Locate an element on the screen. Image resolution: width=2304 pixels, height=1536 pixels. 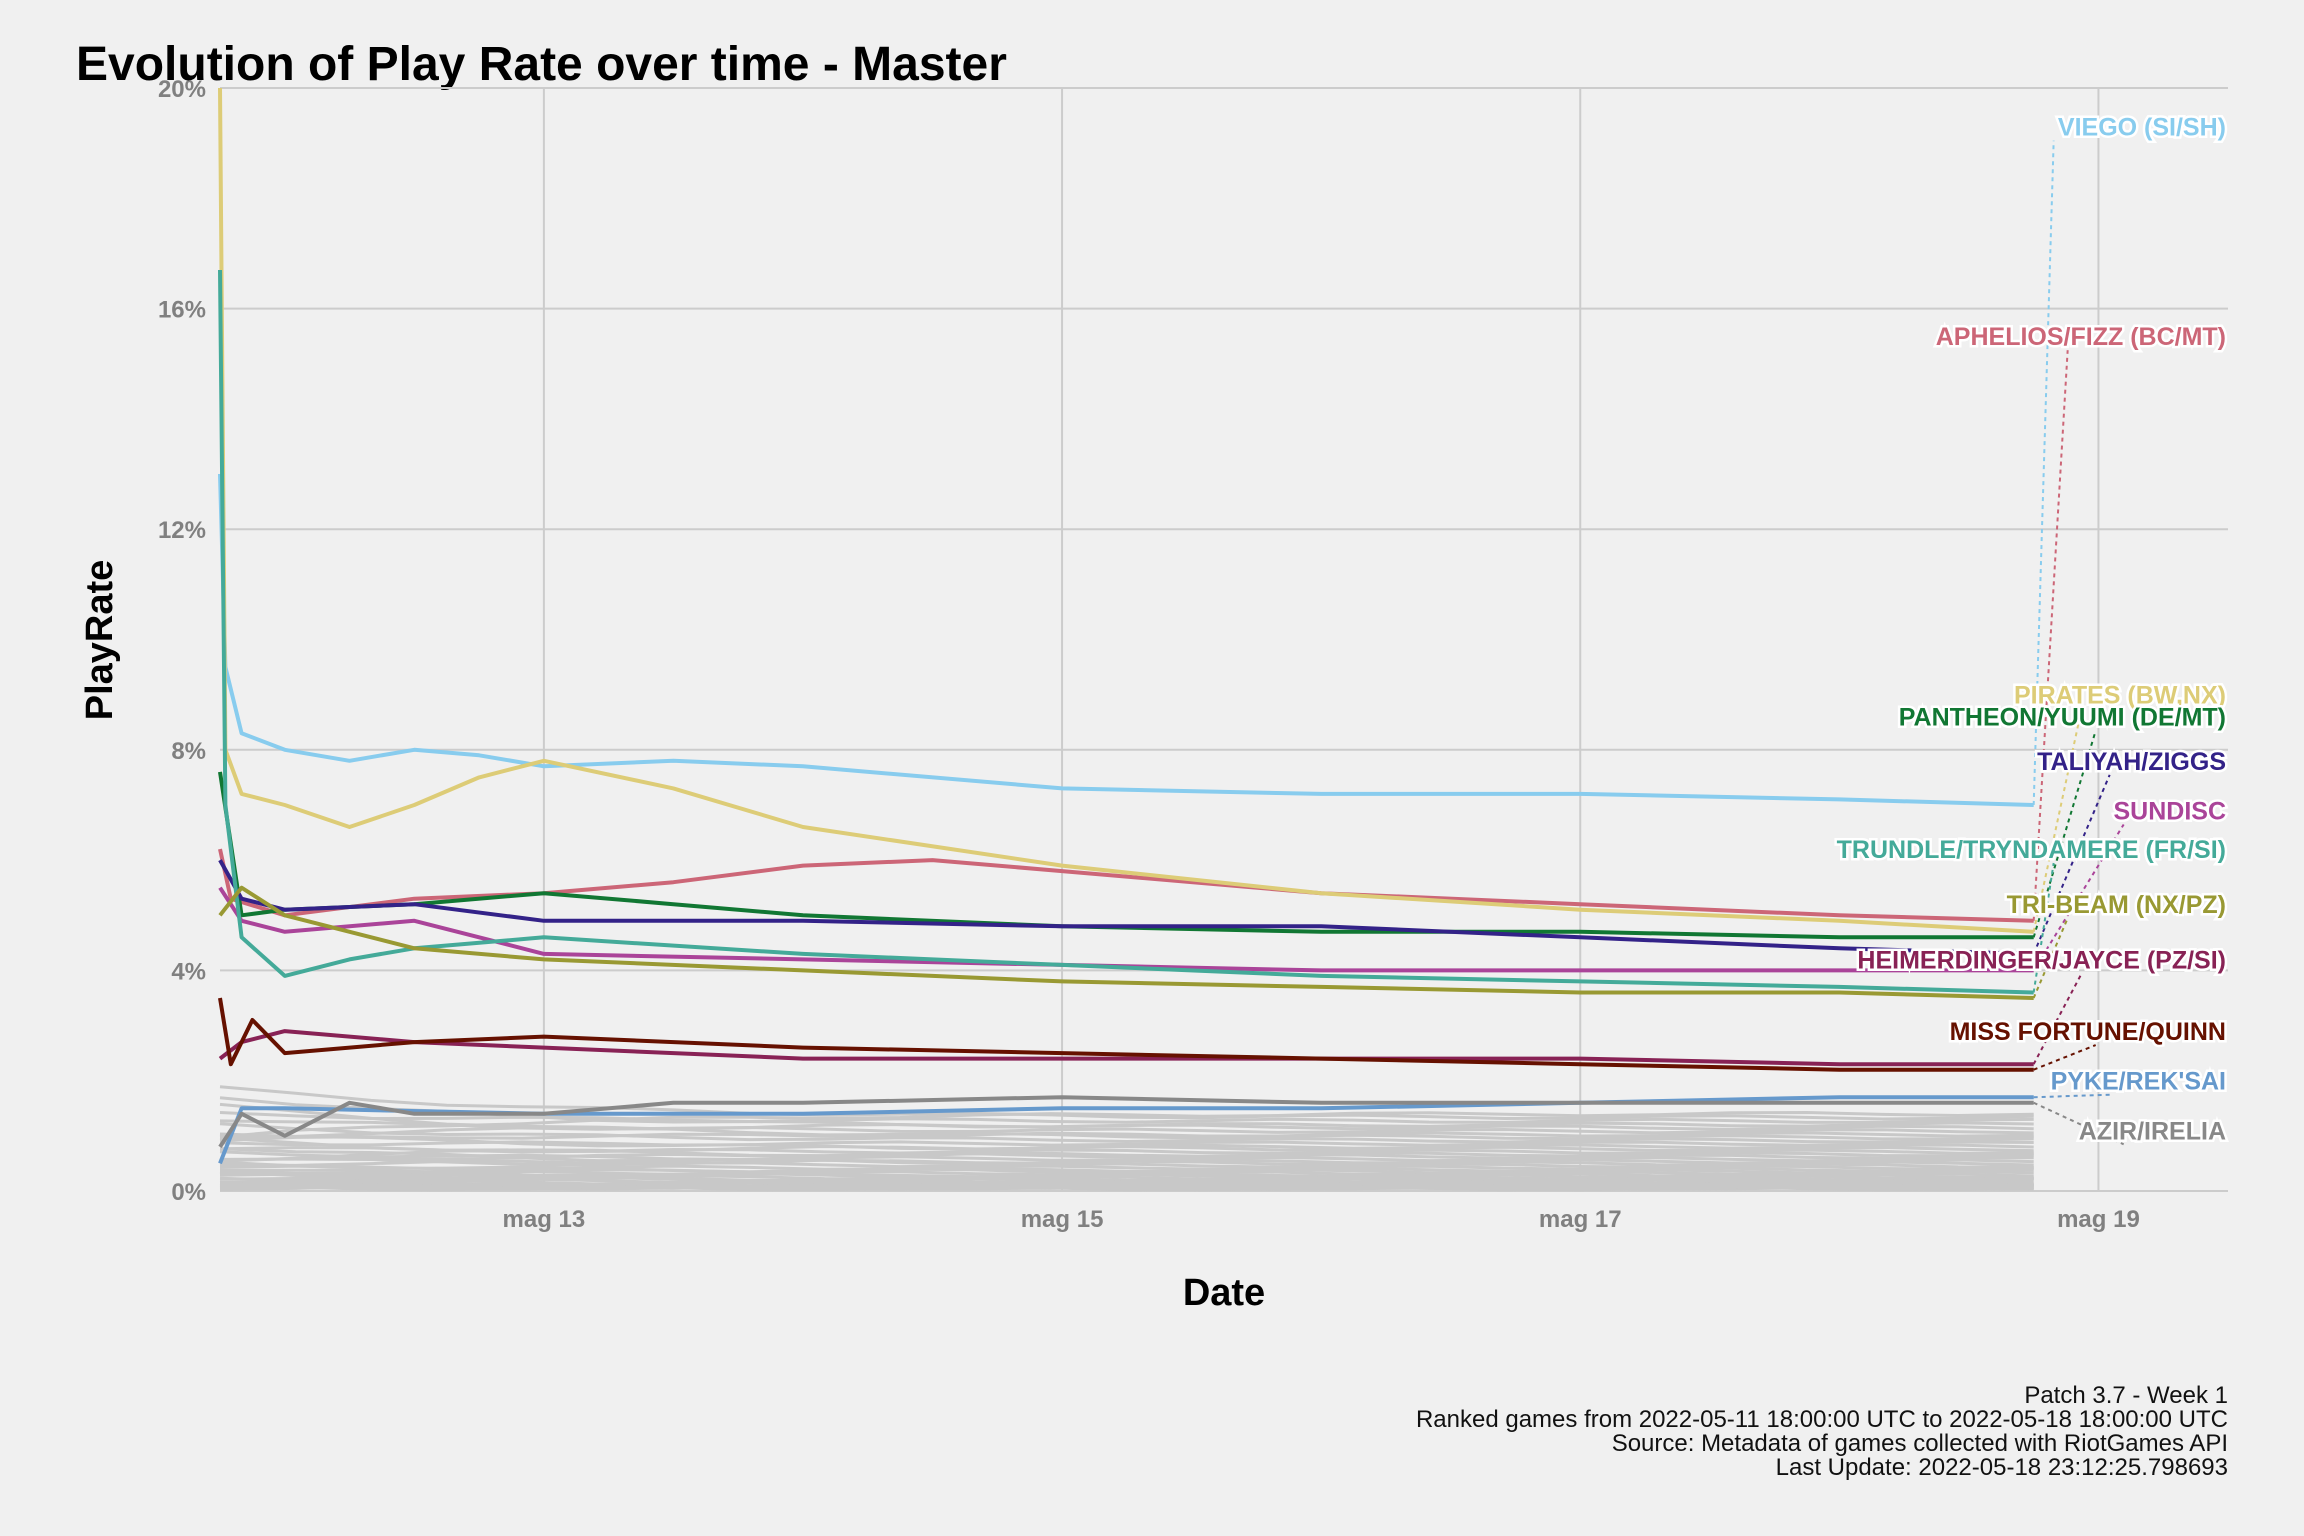
series-label: APHELIOS/FIZZ (BC/MT) is located at coordinates (2081, 337).